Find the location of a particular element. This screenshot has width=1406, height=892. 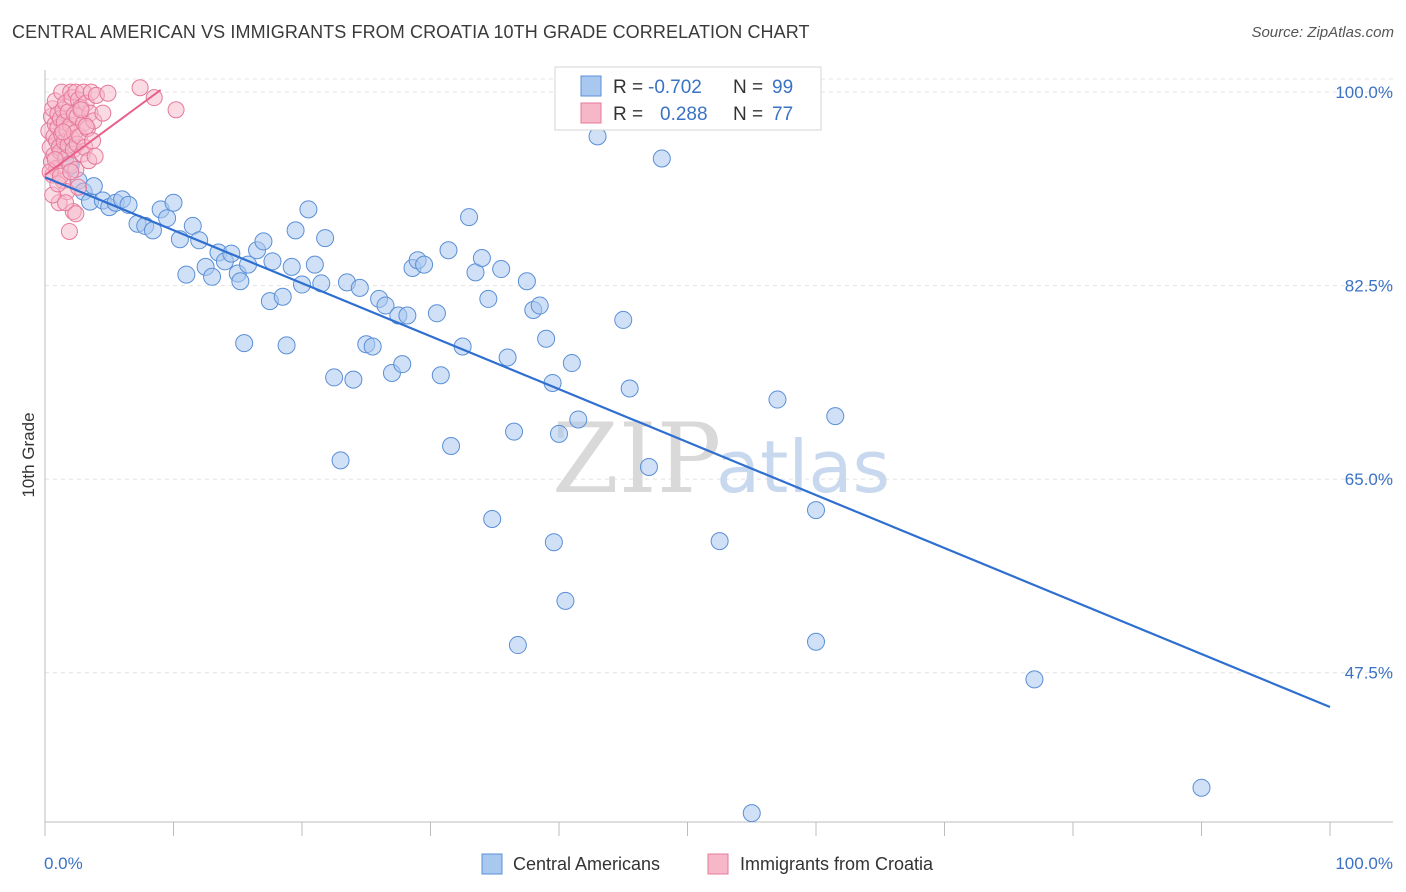

y-axis-label: 10th Grade is located at coordinates (28, 454).